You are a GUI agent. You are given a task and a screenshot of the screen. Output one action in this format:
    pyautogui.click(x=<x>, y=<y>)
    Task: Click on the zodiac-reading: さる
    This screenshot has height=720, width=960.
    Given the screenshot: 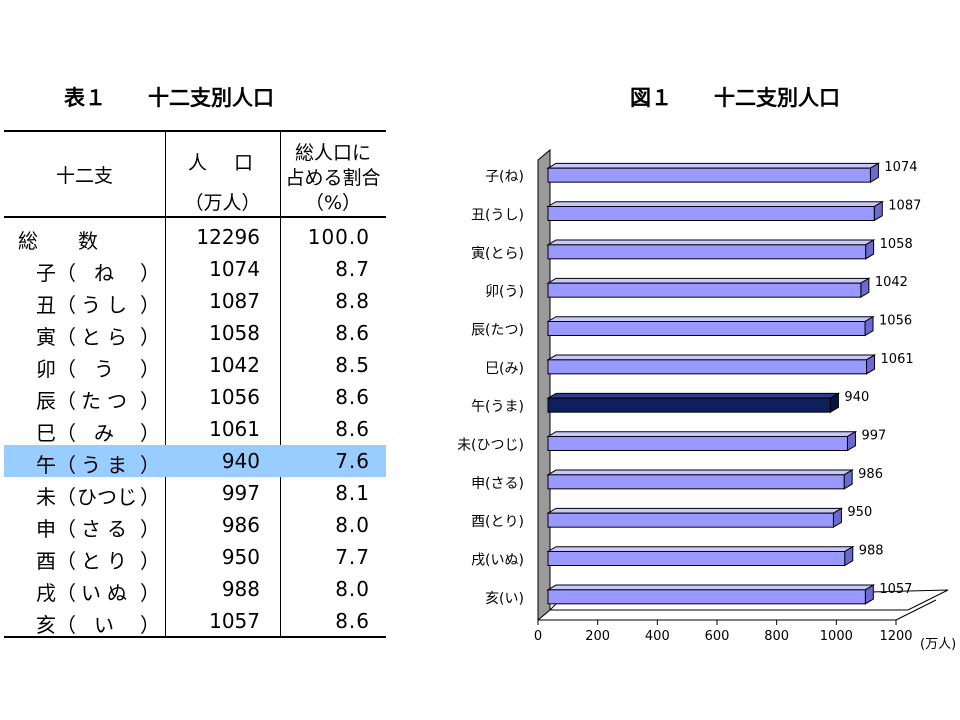 What is the action you would take?
    pyautogui.click(x=107, y=529)
    